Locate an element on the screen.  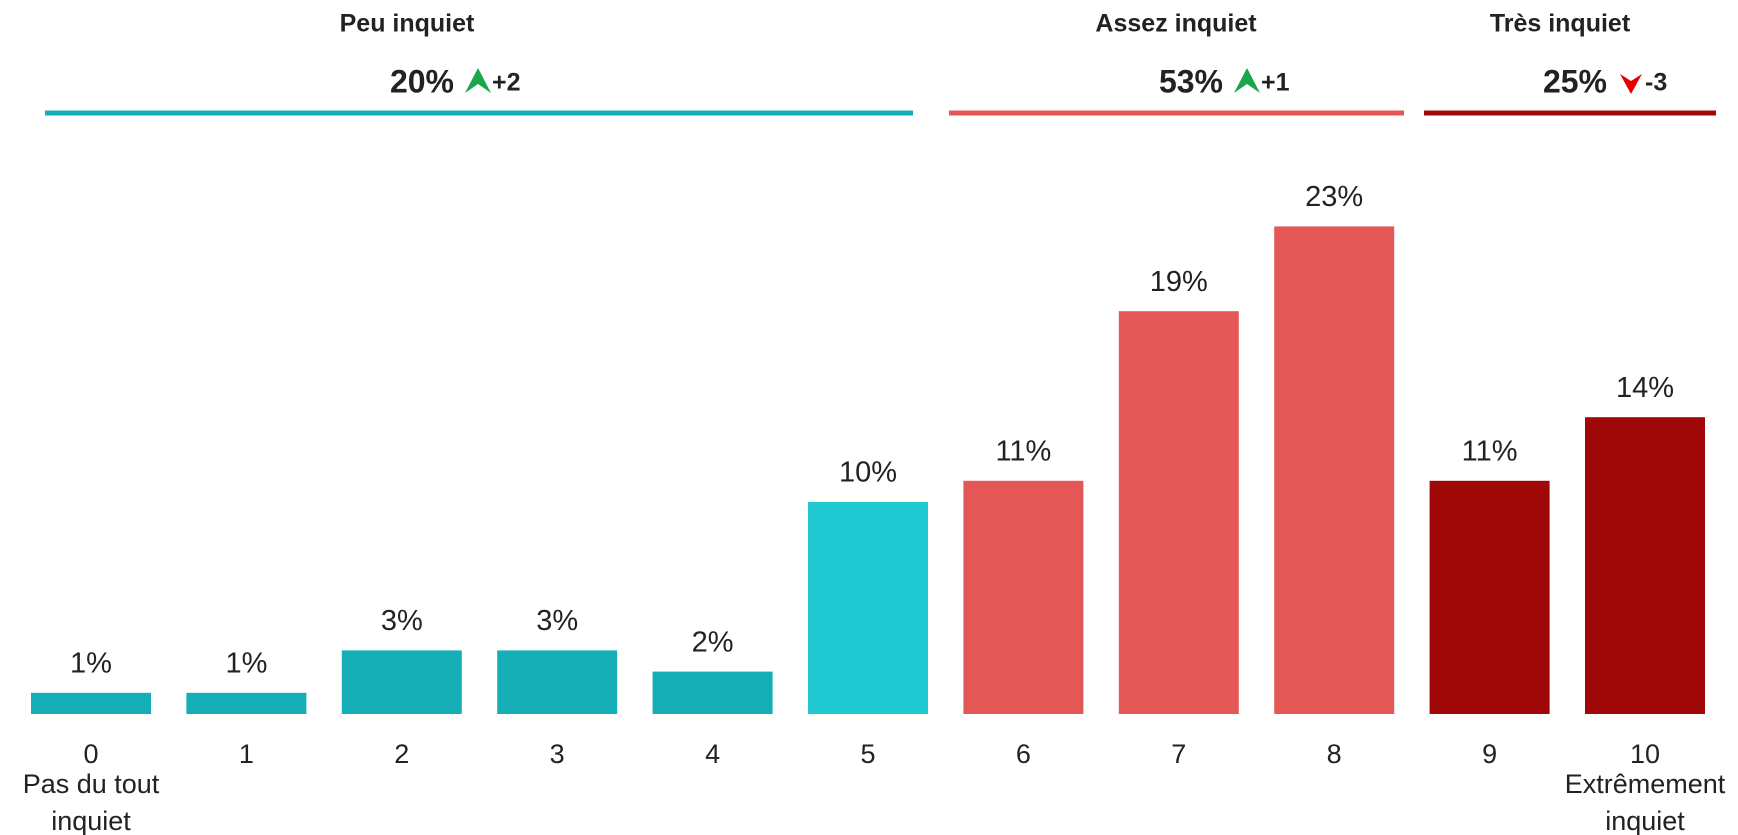
x-tick-label: 7 is located at coordinates (1178, 754).